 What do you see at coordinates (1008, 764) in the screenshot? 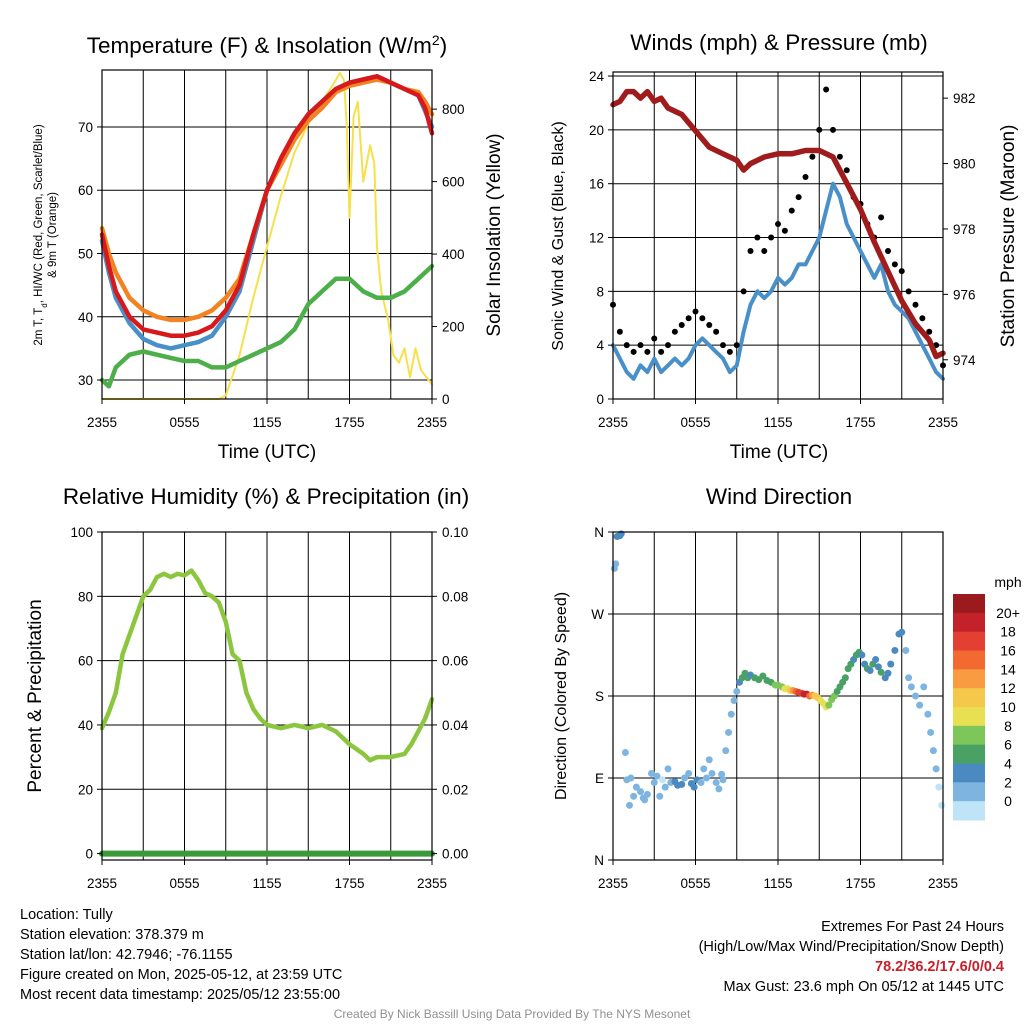
I see `colorbar-label: 4` at bounding box center [1008, 764].